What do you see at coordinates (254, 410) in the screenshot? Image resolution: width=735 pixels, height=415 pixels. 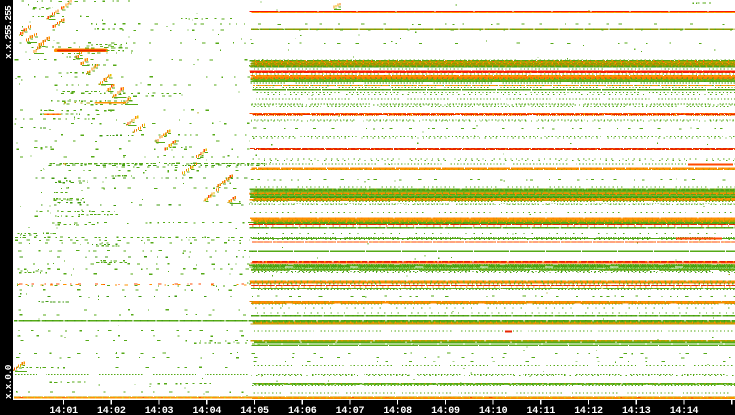 I see `svg-text: 14:05` at bounding box center [254, 410].